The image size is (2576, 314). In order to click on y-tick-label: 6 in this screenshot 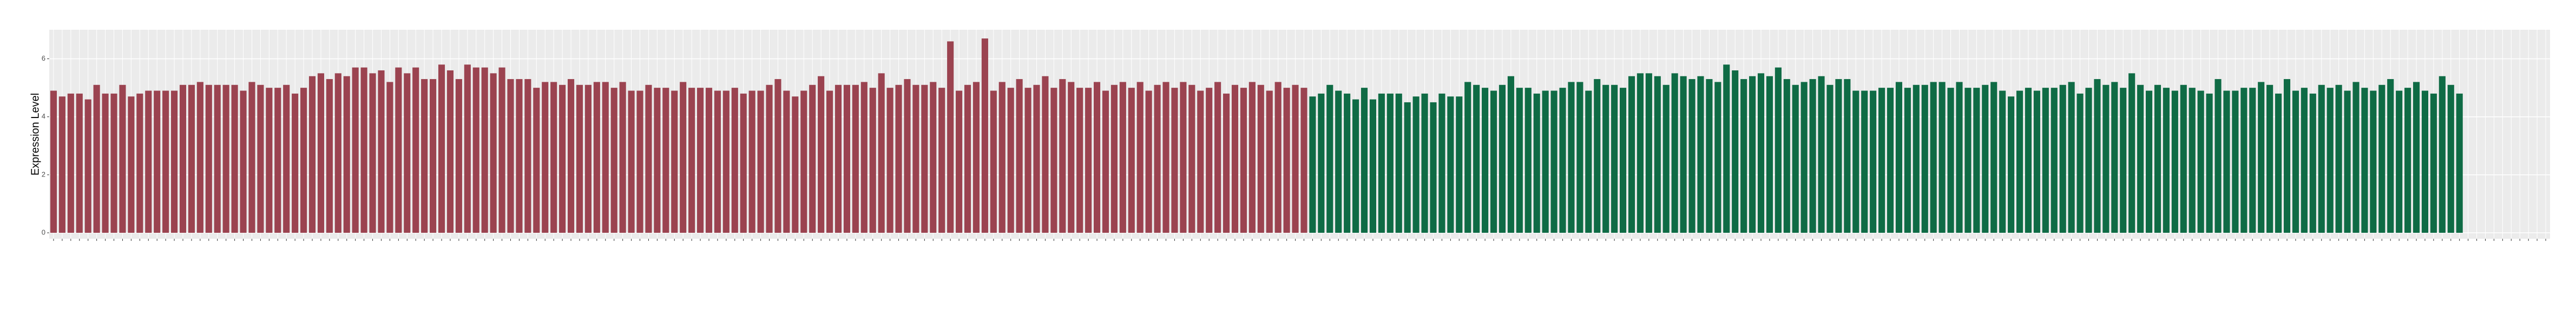, I will do `click(43, 58)`.